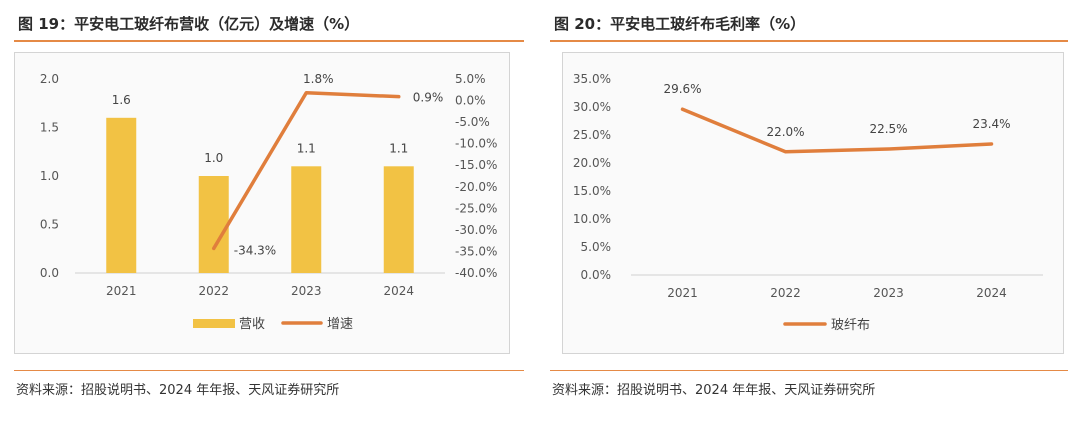 This screenshot has width=1080, height=423. Describe the element at coordinates (472, 122) in the screenshot. I see `right-y-tick-label: -5.0%` at that location.